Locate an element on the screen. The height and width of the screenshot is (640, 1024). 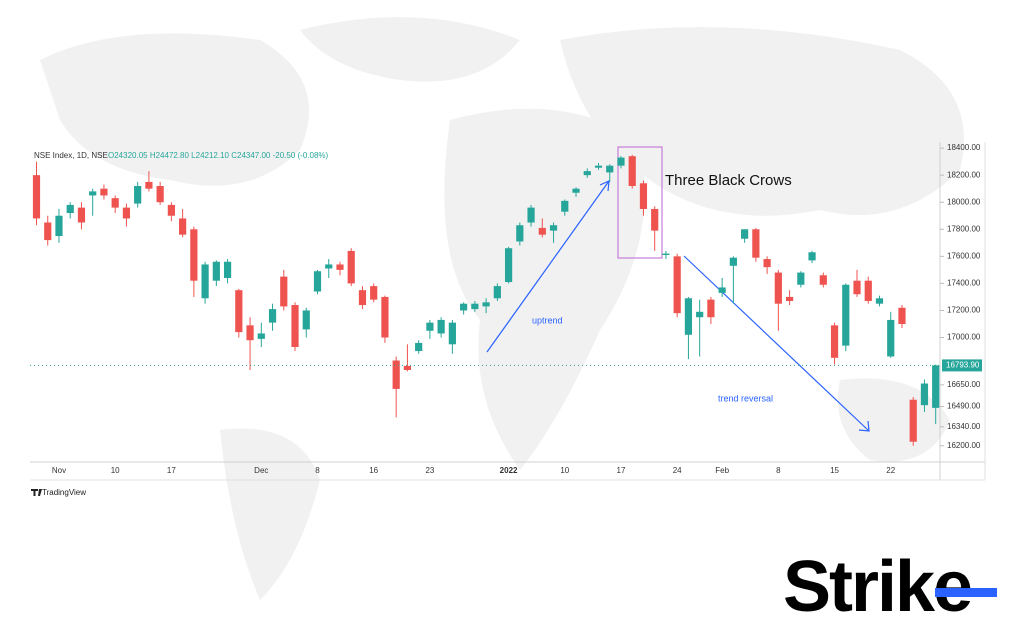
y-tick-label: 16340.00 is located at coordinates (964, 426).